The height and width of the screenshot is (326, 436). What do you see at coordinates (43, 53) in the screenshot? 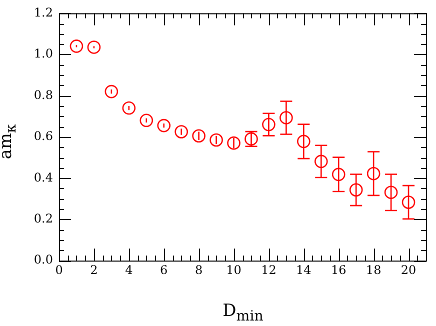
I see `y-tick-label: 1.0` at bounding box center [43, 53].